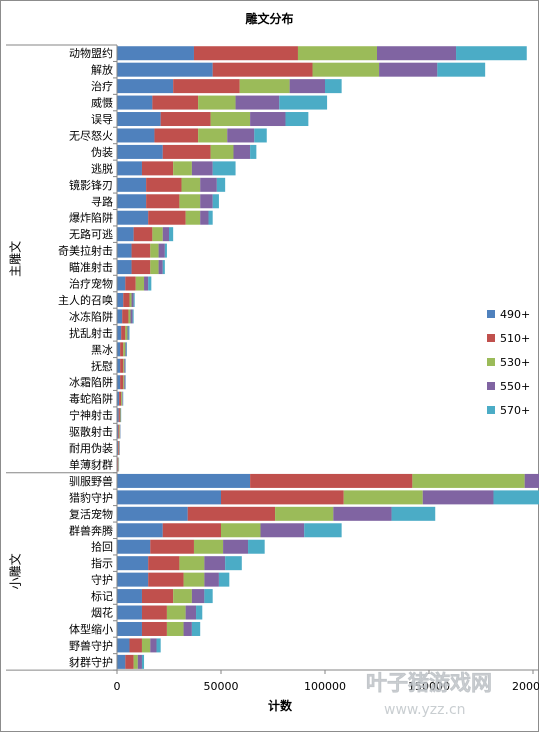 This screenshot has height=732, width=539. Describe the element at coordinates (325, 686) in the screenshot. I see `x-tick-label: 100000` at that location.